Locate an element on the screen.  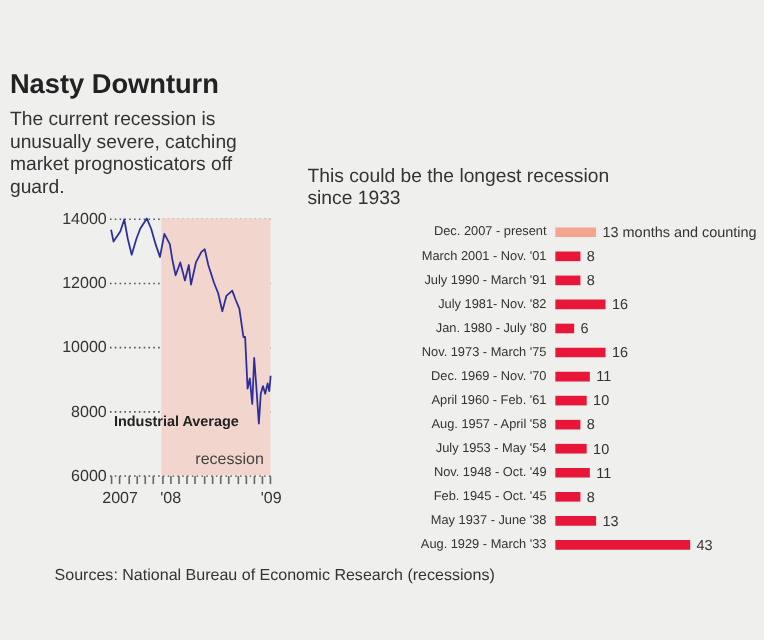
y-tick-label: 6000 is located at coordinates (89, 475).